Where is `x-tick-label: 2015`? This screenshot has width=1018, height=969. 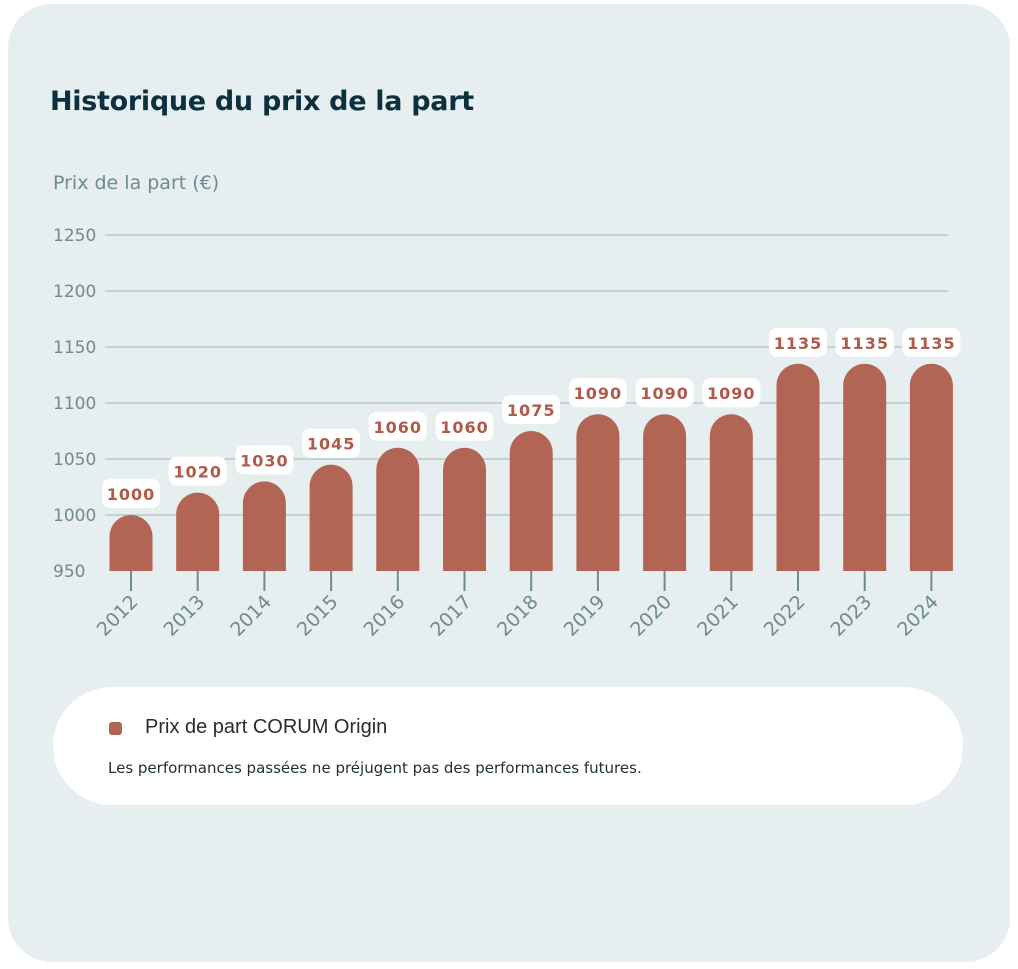 x-tick-label: 2015 is located at coordinates (318, 616).